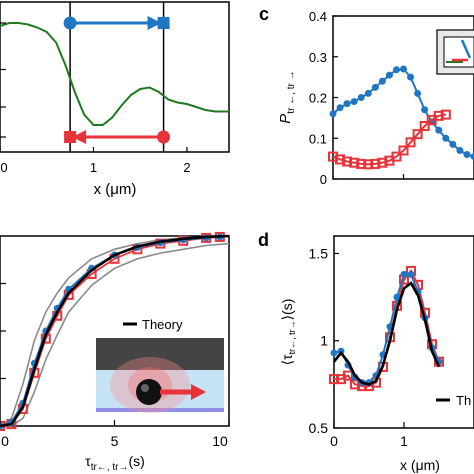 This screenshot has height=474, width=474. What do you see at coordinates (287, 96) in the screenshot?
I see `panel-c-ylabel: Ptr ←, tr →` at bounding box center [287, 96].